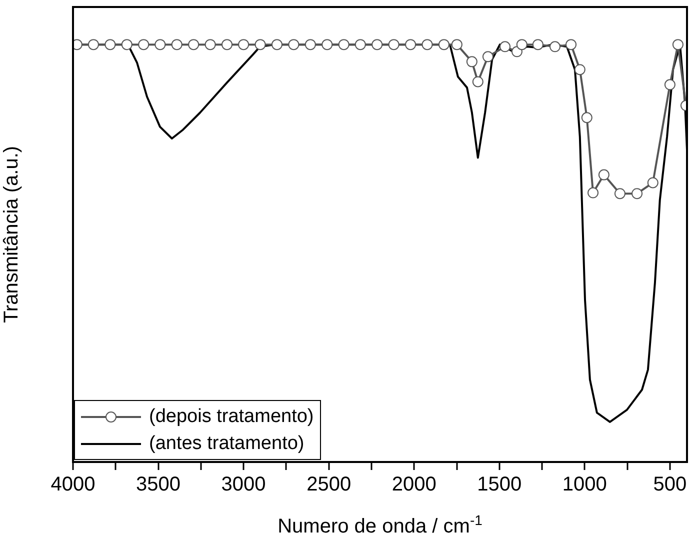  What do you see at coordinates (158, 485) in the screenshot?
I see `x-tick-label: 3500` at bounding box center [158, 485].